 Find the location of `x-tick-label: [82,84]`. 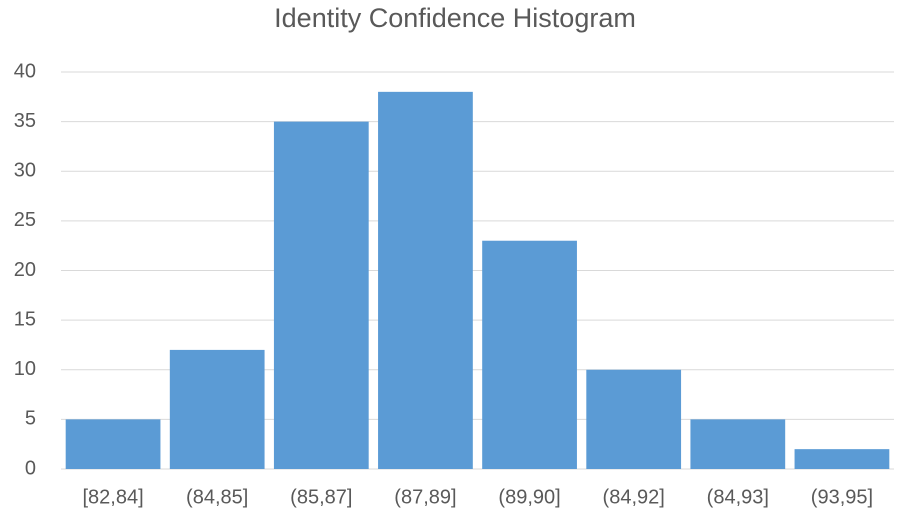

x-tick-label: [82,84] is located at coordinates (112, 497).